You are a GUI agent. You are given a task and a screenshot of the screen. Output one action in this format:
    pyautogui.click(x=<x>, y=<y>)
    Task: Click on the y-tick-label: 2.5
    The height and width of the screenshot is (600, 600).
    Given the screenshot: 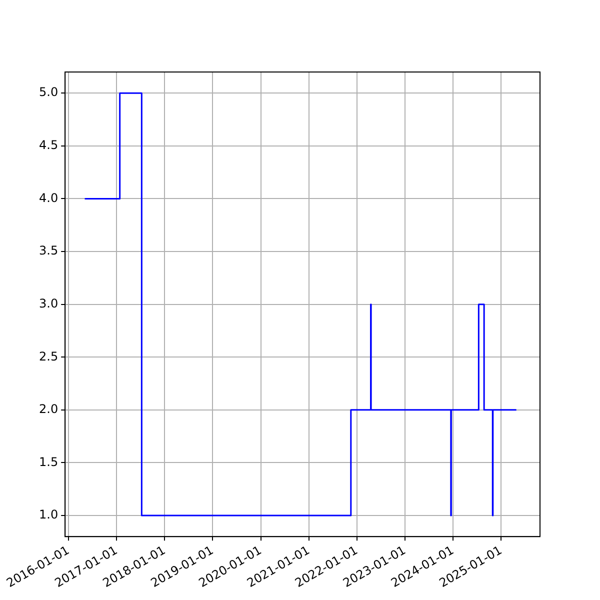 What is the action you would take?
    pyautogui.click(x=48, y=356)
    